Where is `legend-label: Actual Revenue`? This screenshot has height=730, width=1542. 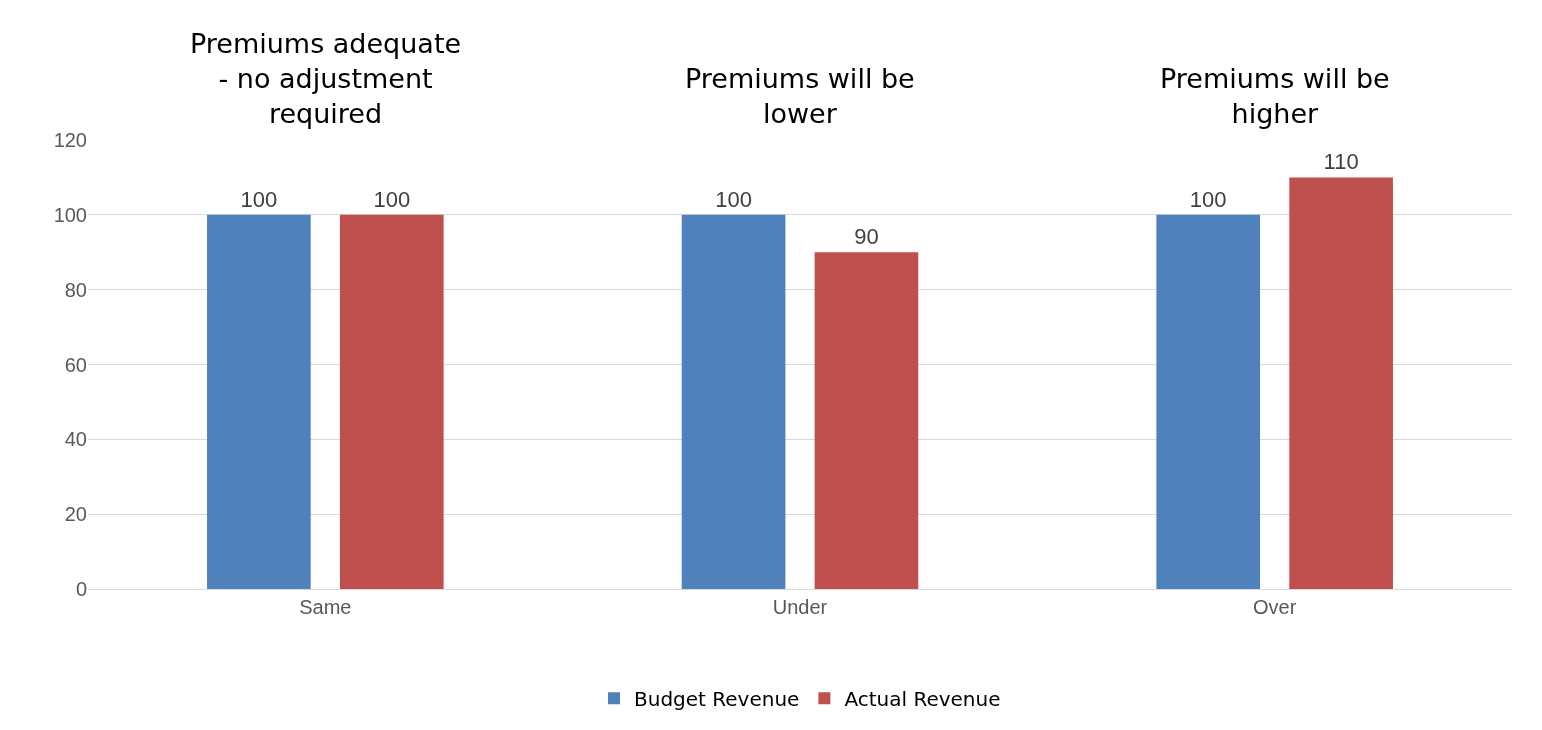
legend-label: Actual Revenue is located at coordinates (922, 699).